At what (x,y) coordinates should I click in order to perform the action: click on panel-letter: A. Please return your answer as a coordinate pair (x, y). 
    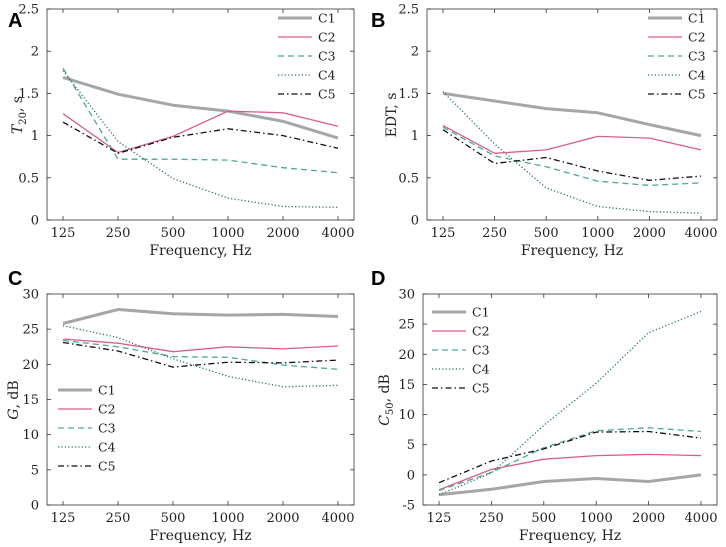
    Looking at the image, I should click on (15, 21).